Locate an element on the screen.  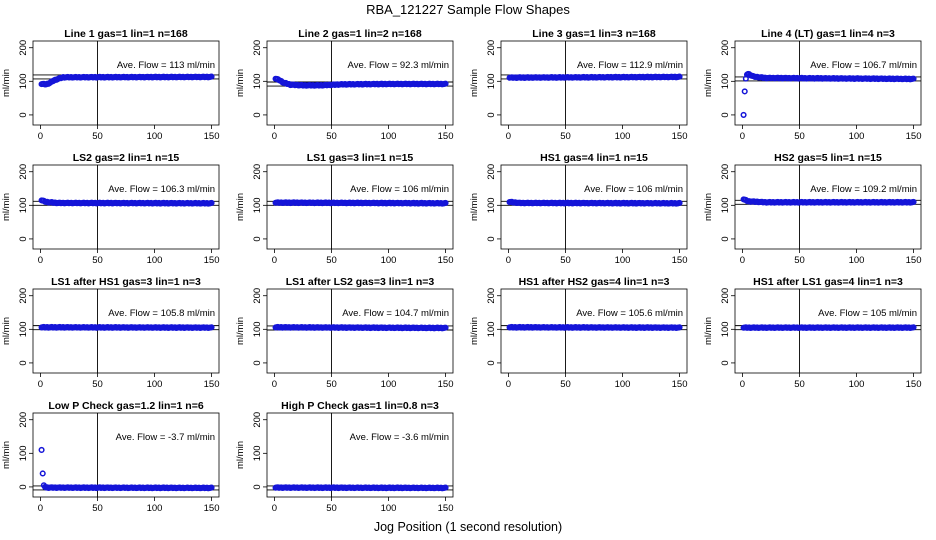
panel-title: LS1 gas=3 lin=1 n=15 is located at coordinates (360, 158).